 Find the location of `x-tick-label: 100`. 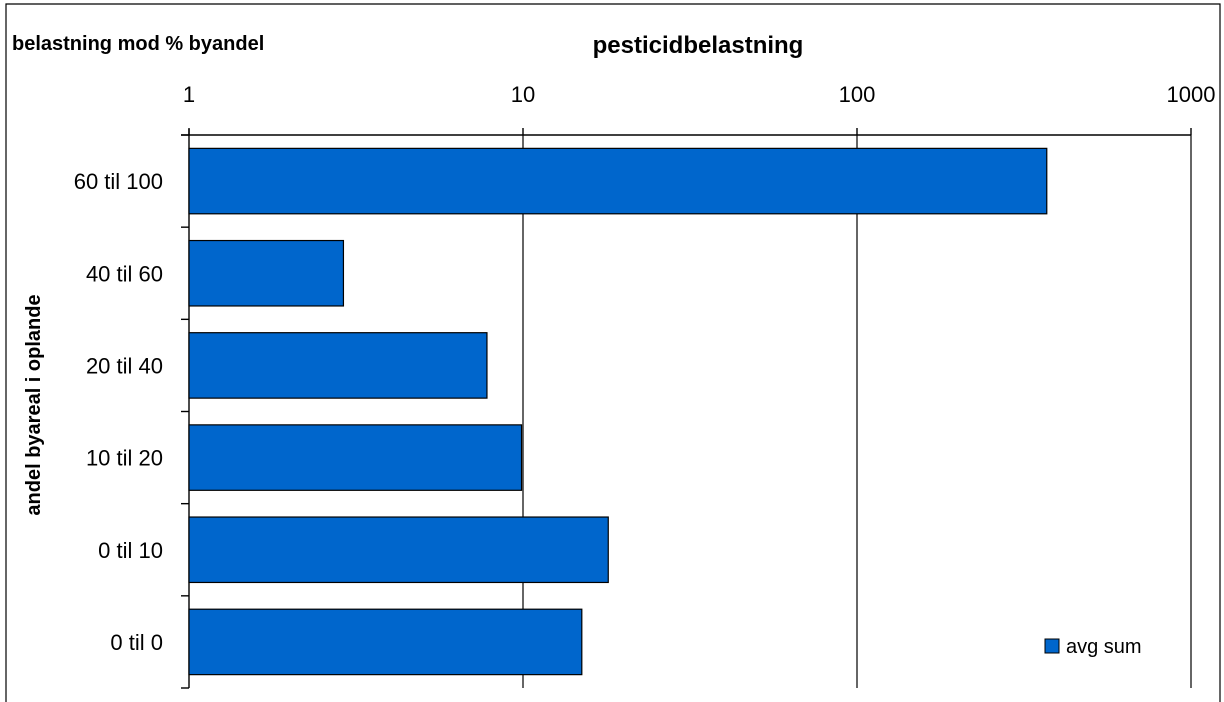

x-tick-label: 100 is located at coordinates (857, 94).